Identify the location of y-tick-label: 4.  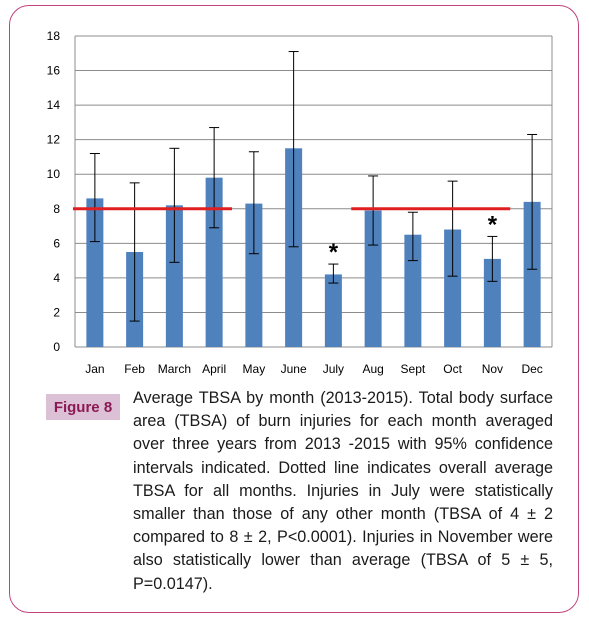
(56, 278).